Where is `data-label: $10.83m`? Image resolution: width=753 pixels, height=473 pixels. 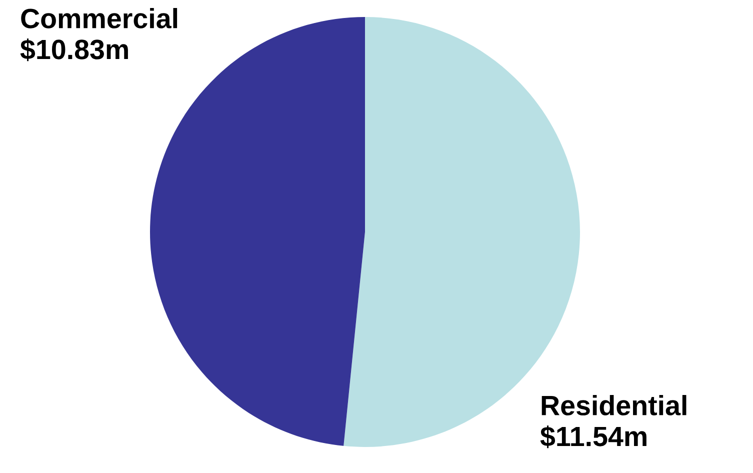
data-label: $10.83m is located at coordinates (74, 50).